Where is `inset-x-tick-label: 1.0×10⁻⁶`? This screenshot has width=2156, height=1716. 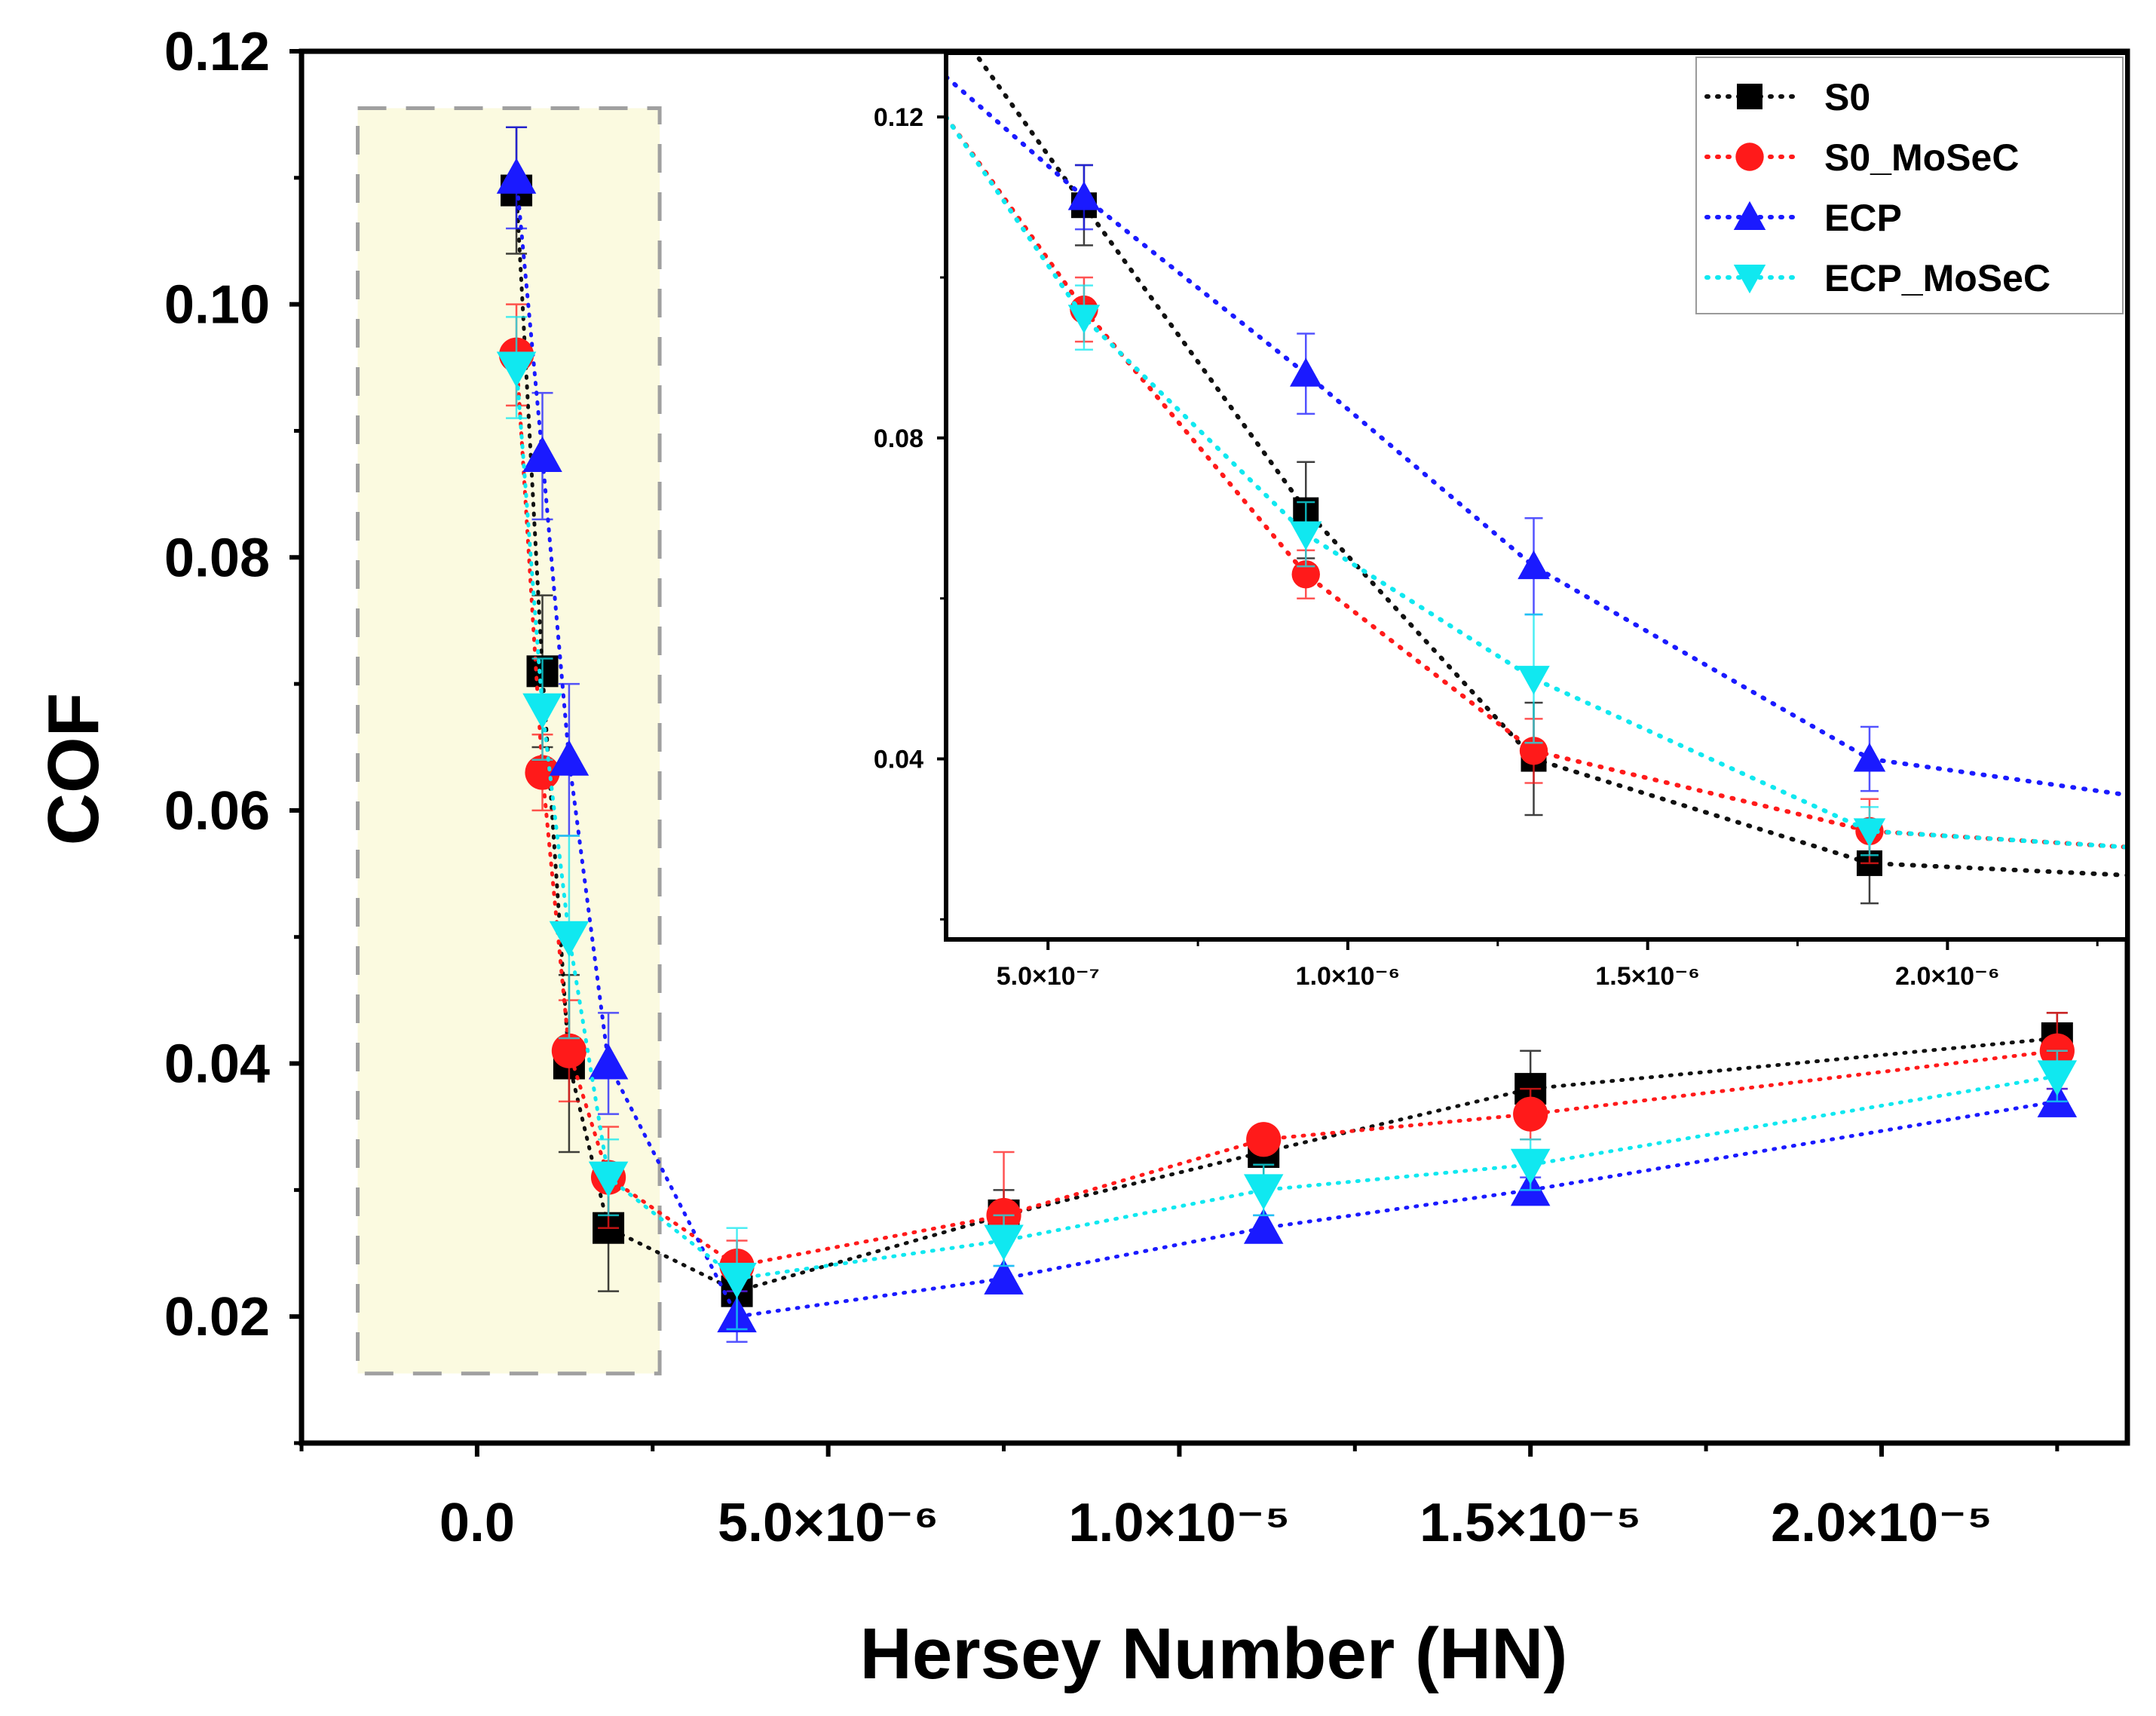
inset-x-tick-label: 1.0×10⁻⁶ is located at coordinates (1348, 976).